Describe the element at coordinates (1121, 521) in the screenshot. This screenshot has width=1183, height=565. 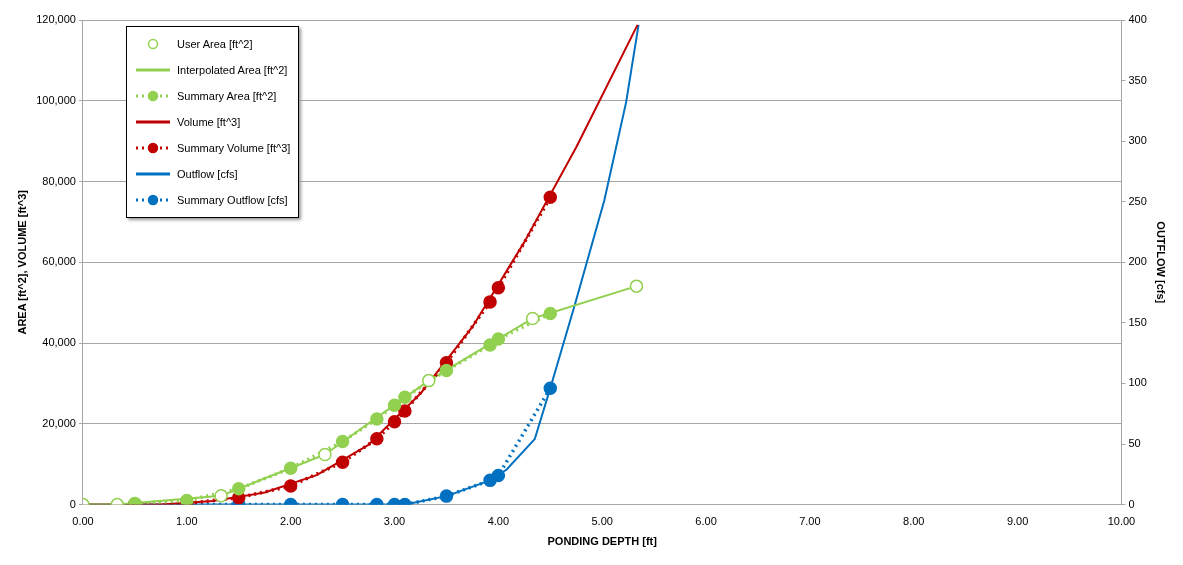
I see `x-tick-label: 10.00` at that location.